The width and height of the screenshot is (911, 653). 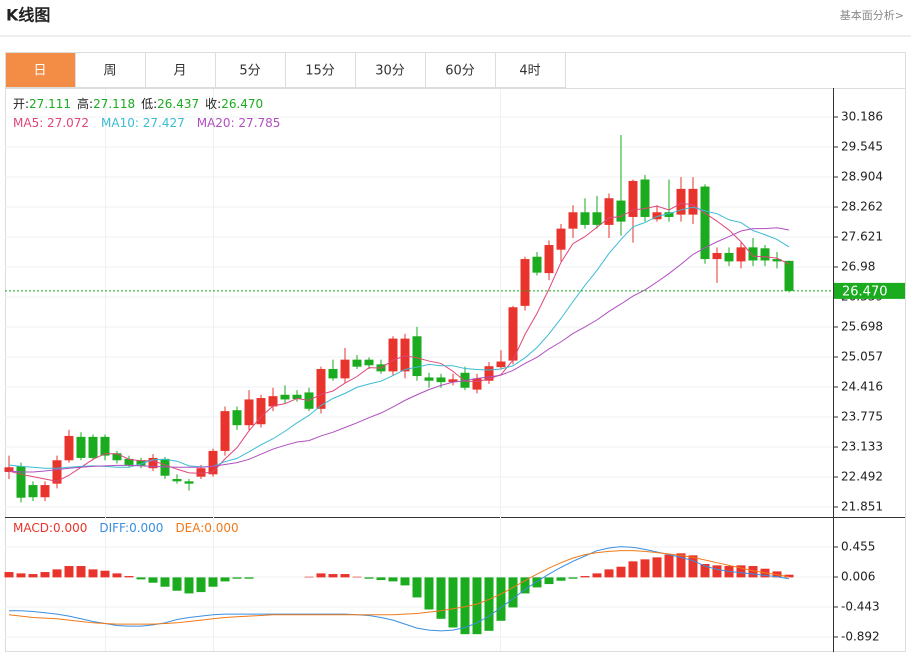 I want to click on tab-label: 30分, so click(x=390, y=71).